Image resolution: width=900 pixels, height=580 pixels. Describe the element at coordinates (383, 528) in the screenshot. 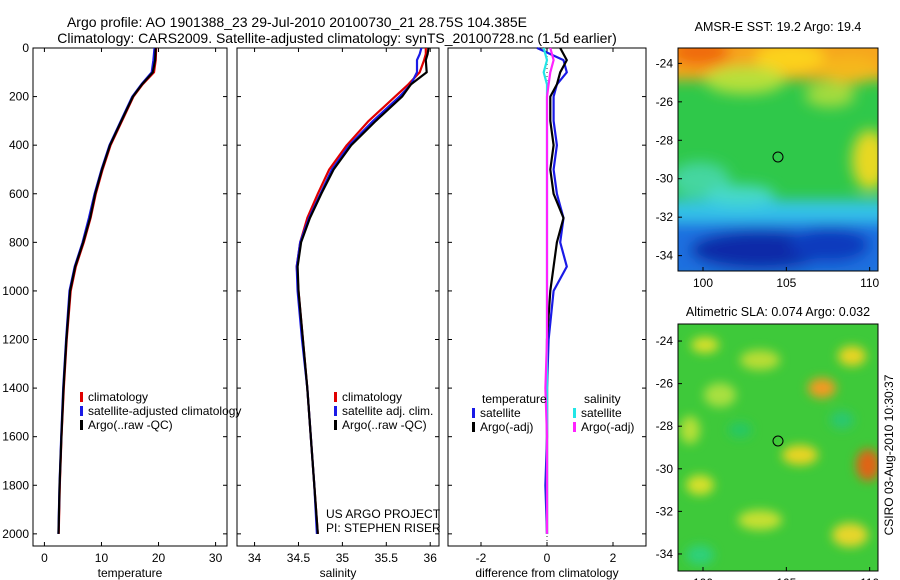

I see `project-note-line2: PI: STEPHEN RISER` at that location.